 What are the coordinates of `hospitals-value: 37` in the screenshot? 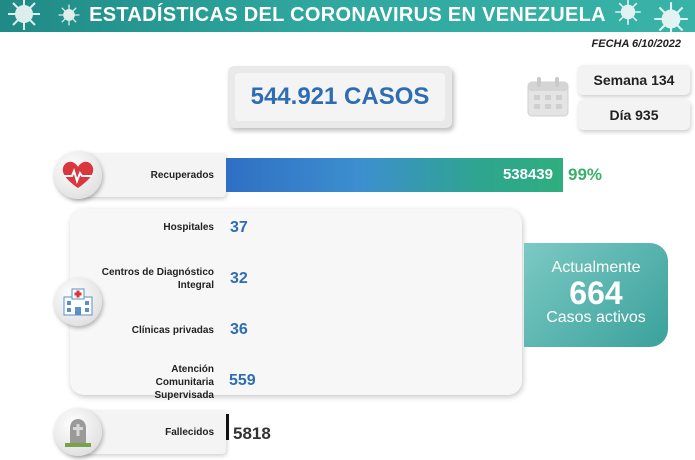 It's located at (239, 227).